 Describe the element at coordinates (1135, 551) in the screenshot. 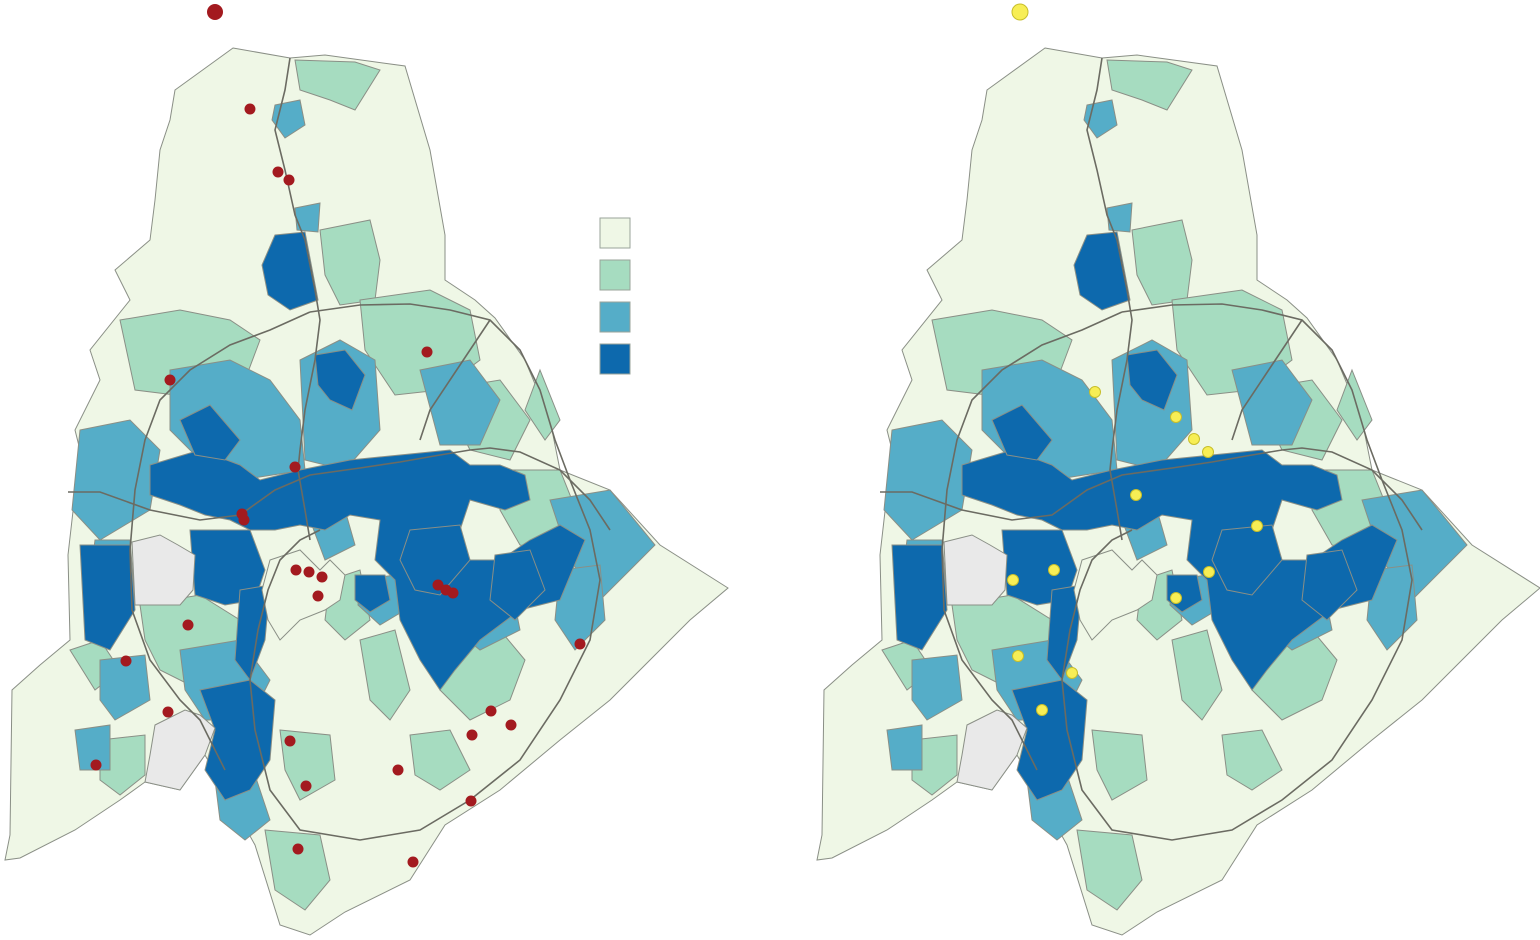

I see `right-map-markers` at that location.